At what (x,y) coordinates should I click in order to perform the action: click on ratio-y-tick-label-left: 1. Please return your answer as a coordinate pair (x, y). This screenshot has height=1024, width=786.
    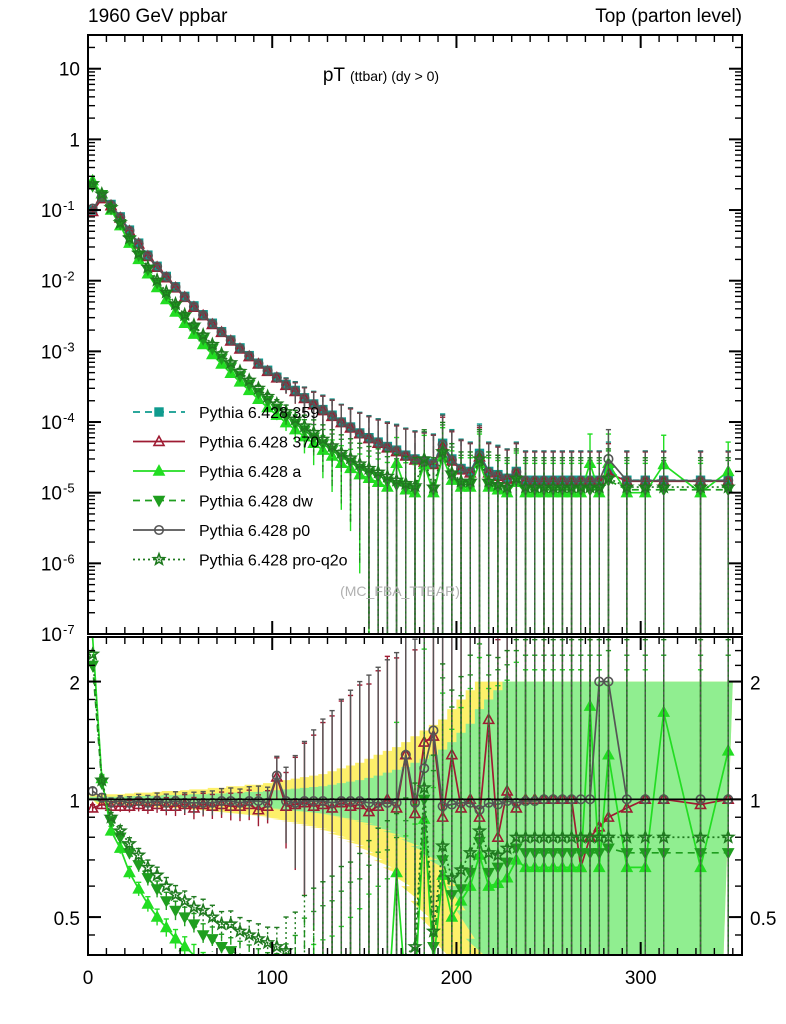
    Looking at the image, I should click on (74, 801).